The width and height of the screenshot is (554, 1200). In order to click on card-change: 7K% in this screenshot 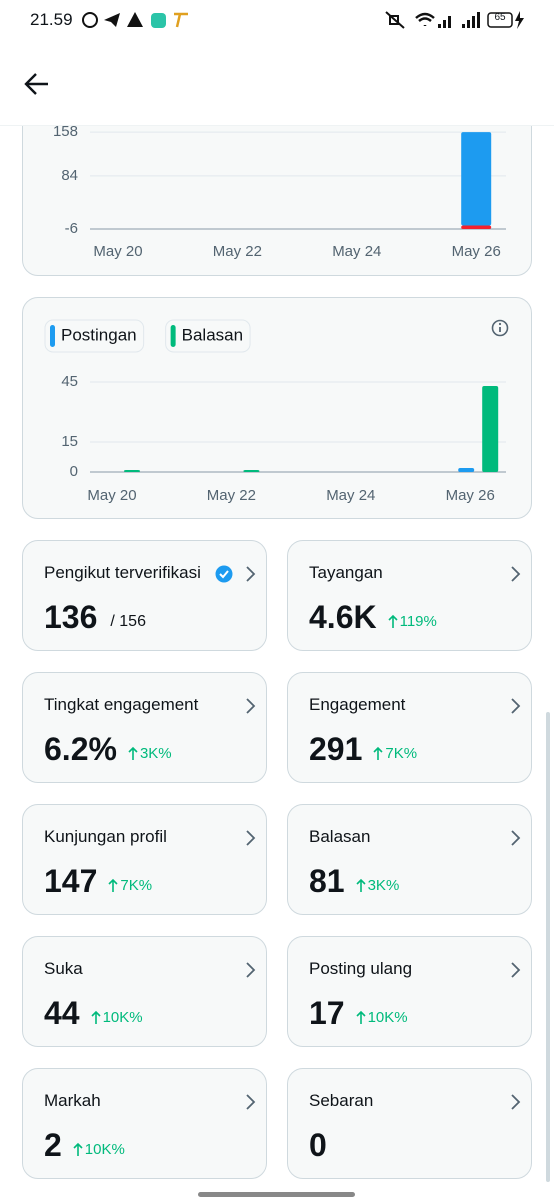, I will do `click(136, 885)`.